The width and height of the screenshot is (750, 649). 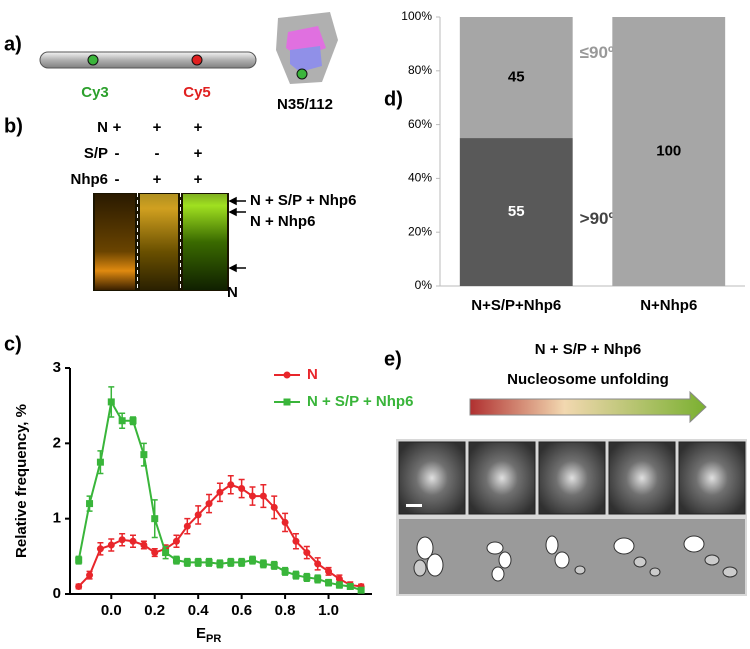 What do you see at coordinates (90, 179) in the screenshot?
I see `row-label: Nhp6` at bounding box center [90, 179].